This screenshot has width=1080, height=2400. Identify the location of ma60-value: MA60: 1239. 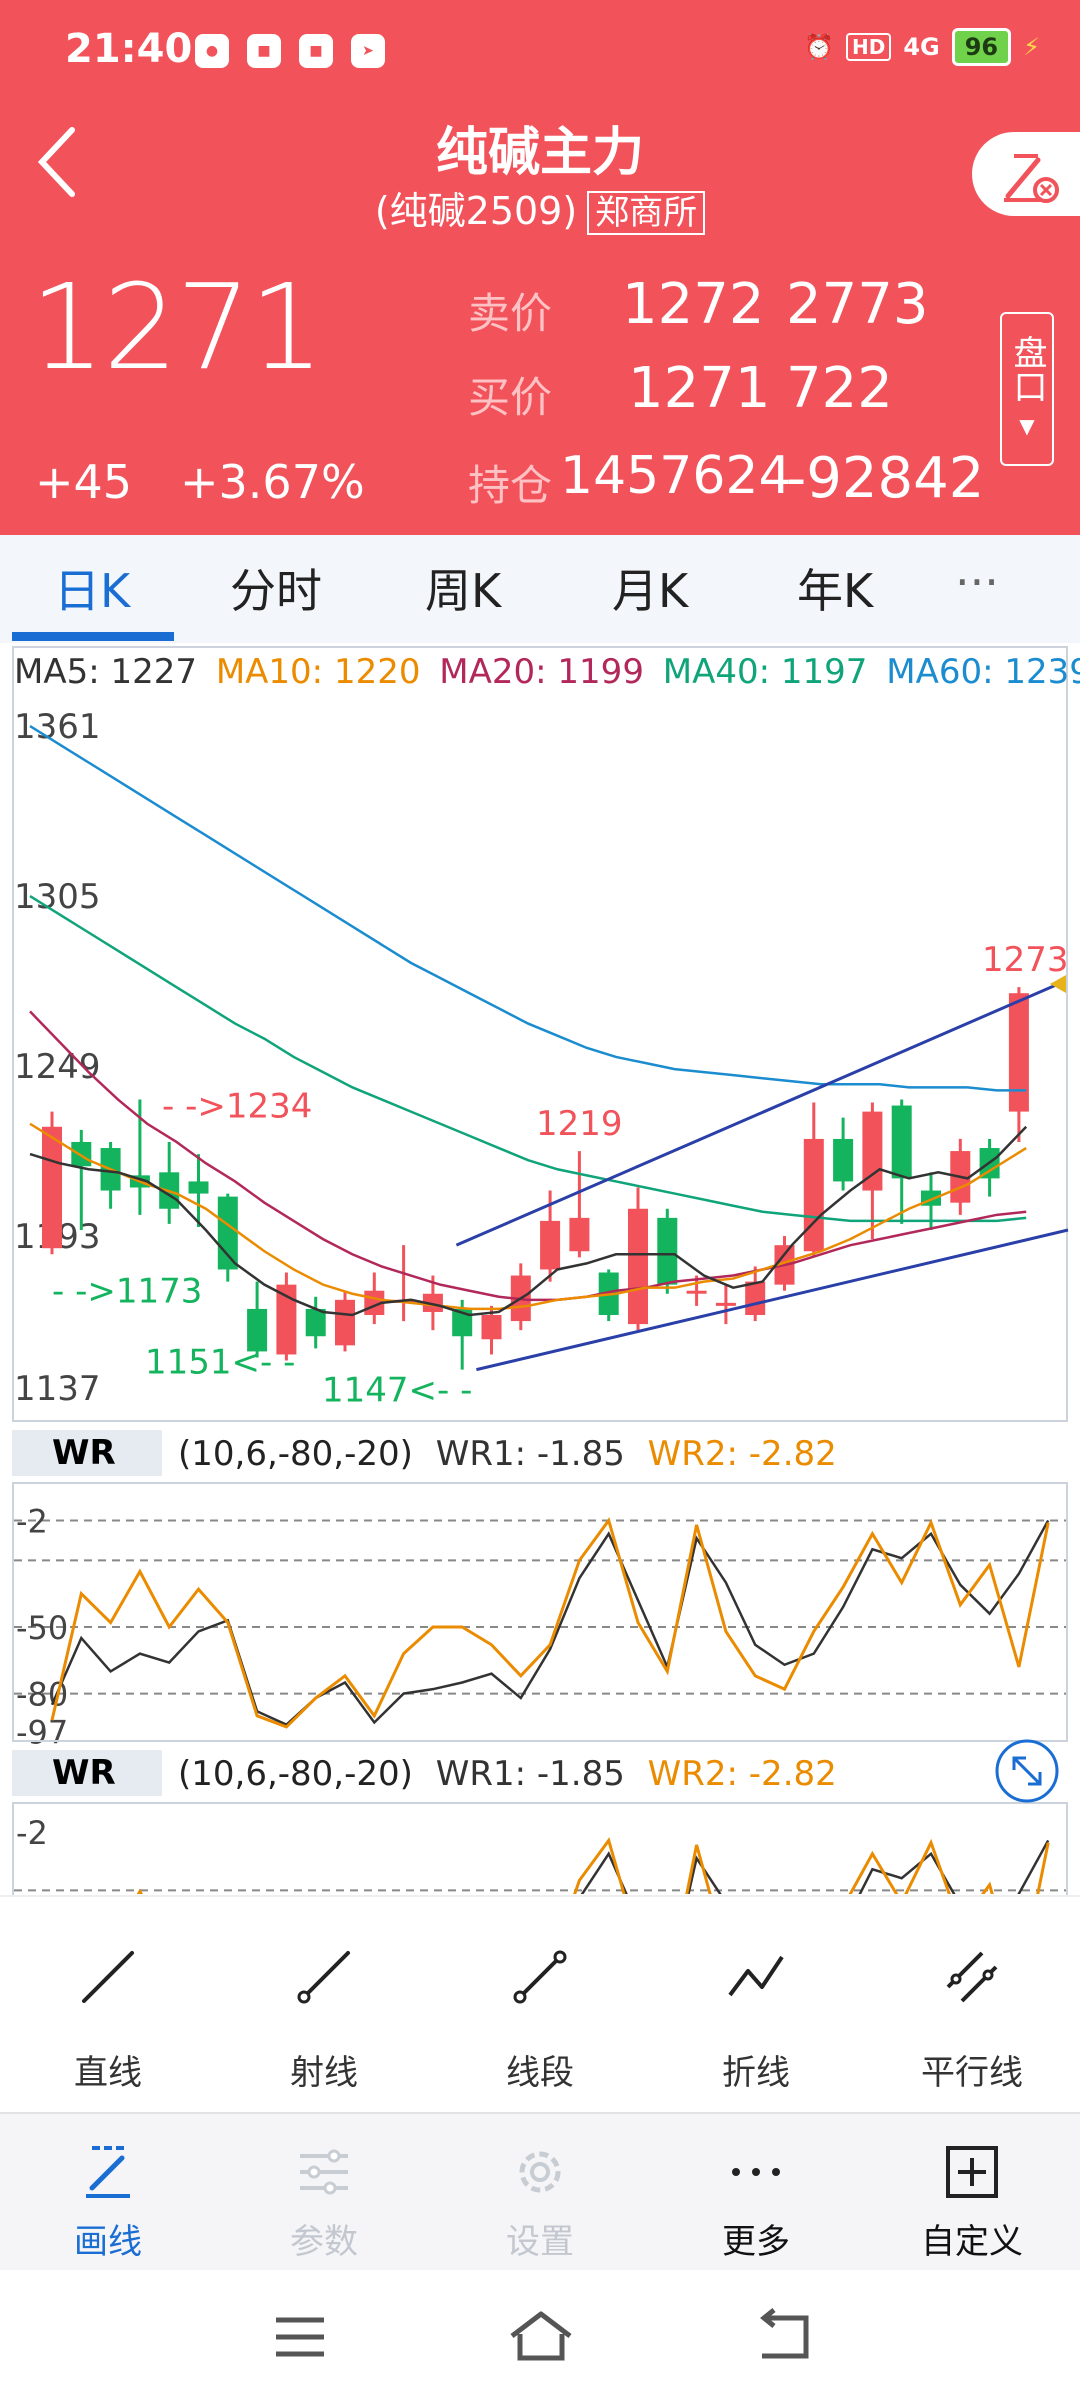
(983, 672).